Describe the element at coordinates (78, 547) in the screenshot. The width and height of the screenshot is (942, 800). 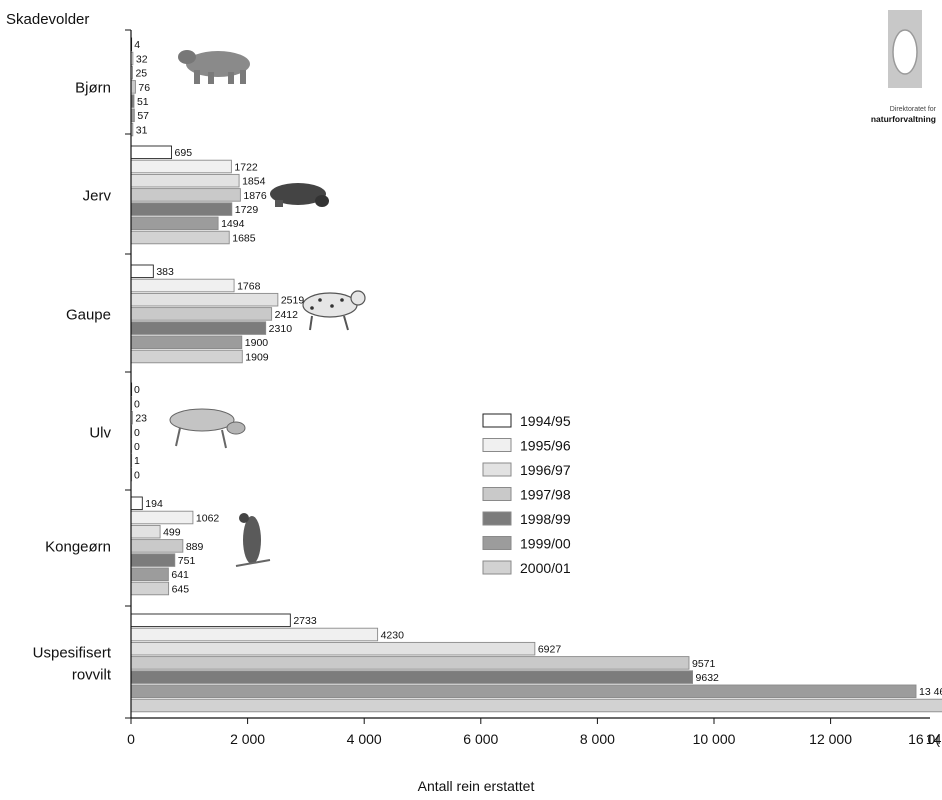
I see `category-label: Kongeørn` at that location.